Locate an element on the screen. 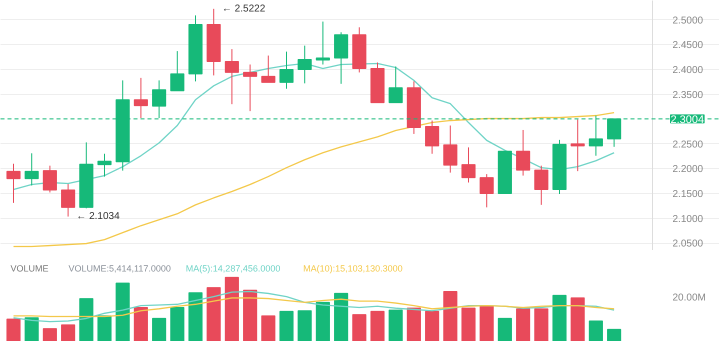 The width and height of the screenshot is (719, 341). annotation: ← 2.1034 is located at coordinates (98, 216).